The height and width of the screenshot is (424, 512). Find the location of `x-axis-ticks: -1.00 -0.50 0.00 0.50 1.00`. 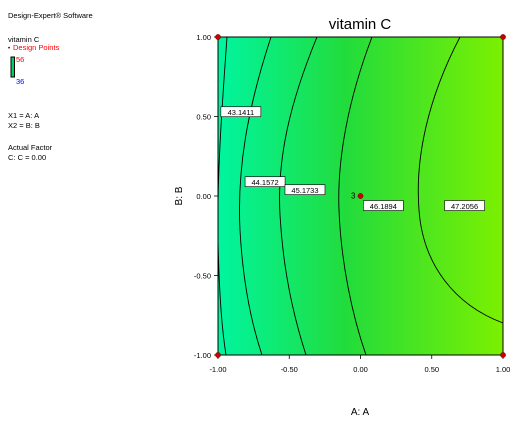

x-axis-ticks: -1.00 -0.50 0.00 0.50 1.00 is located at coordinates (359, 364).